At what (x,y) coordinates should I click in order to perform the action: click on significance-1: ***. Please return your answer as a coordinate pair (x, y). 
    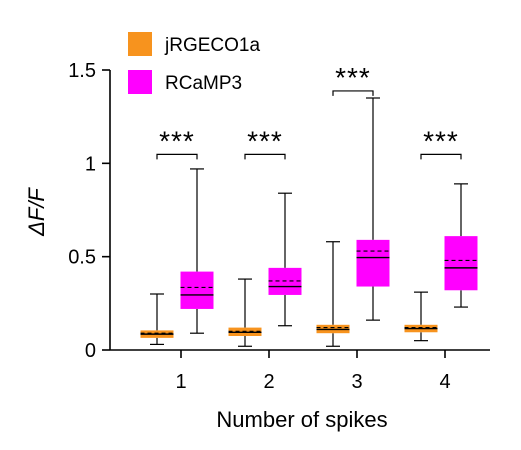
    Looking at the image, I should click on (177, 142).